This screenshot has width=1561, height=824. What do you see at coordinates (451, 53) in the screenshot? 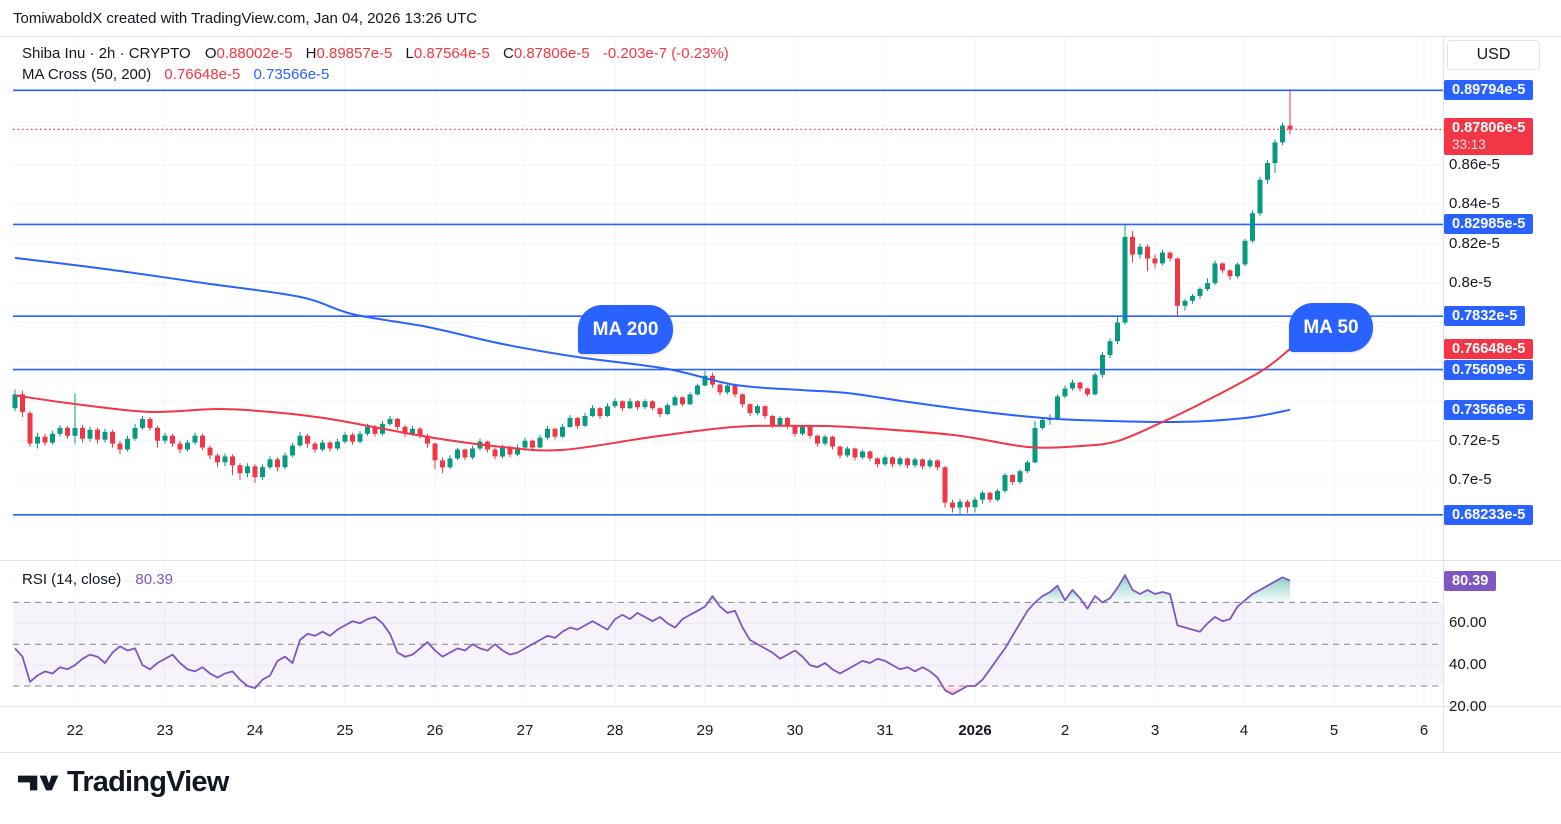
I see `low-value: 0.87564e-5` at bounding box center [451, 53].